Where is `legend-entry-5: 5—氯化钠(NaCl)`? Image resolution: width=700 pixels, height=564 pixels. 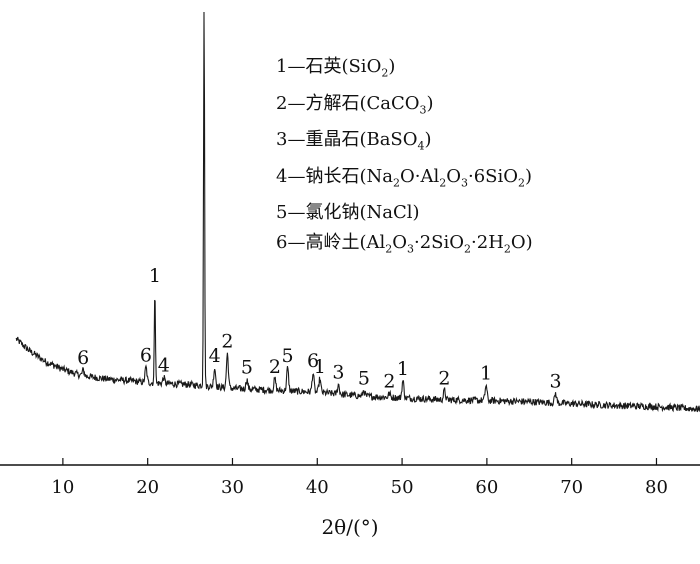 legend-entry-5: 5—氯化钠(NaCl) is located at coordinates (404, 213).